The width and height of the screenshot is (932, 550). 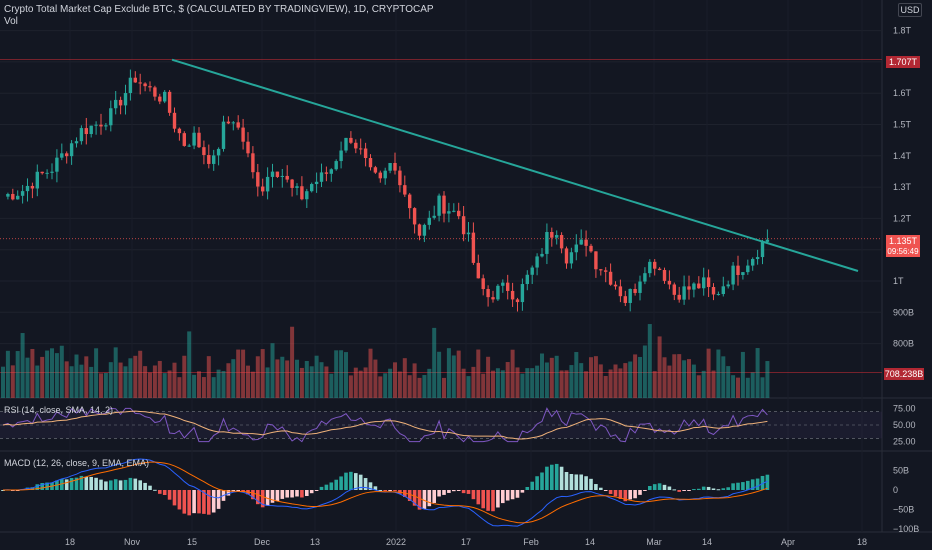 I want to click on macd-y-tick: 50B, so click(x=901, y=471).